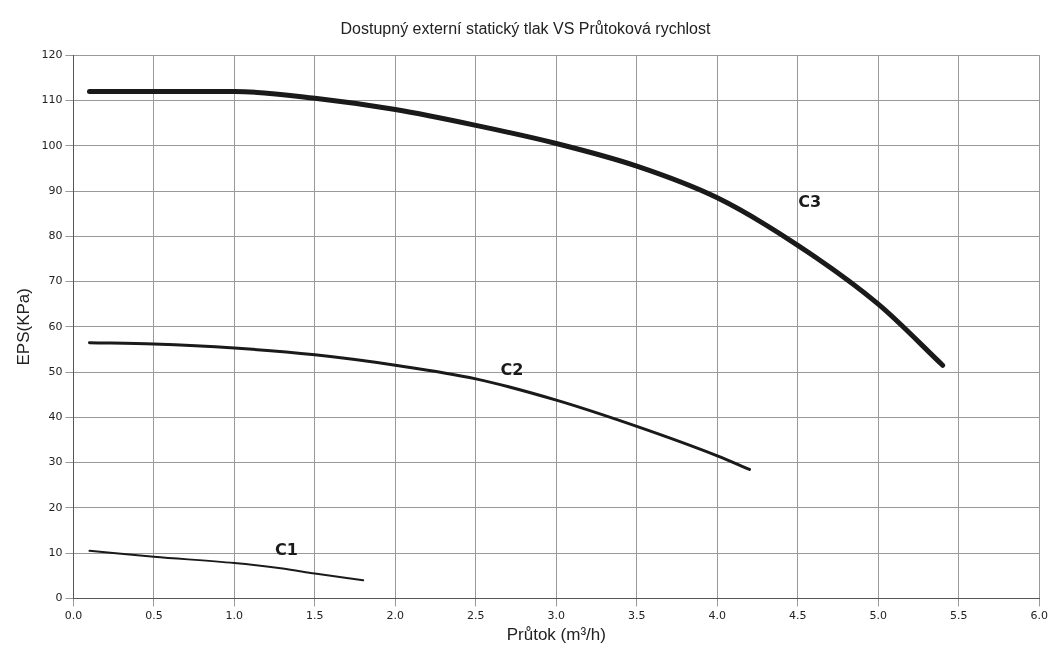 The image size is (1051, 651). Describe the element at coordinates (315, 615) in the screenshot. I see `x-tick-label: 1.5` at that location.